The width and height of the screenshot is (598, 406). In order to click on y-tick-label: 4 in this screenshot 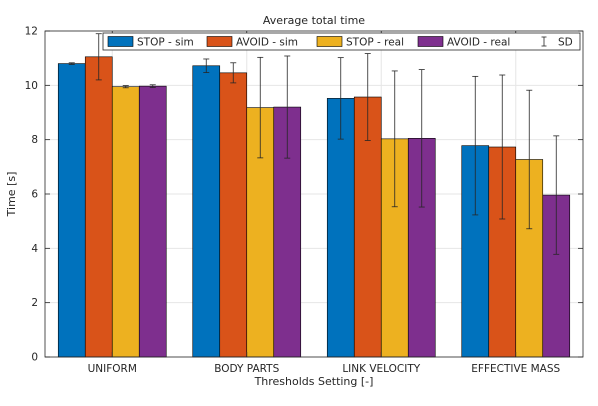, I will do `click(34, 249)`.